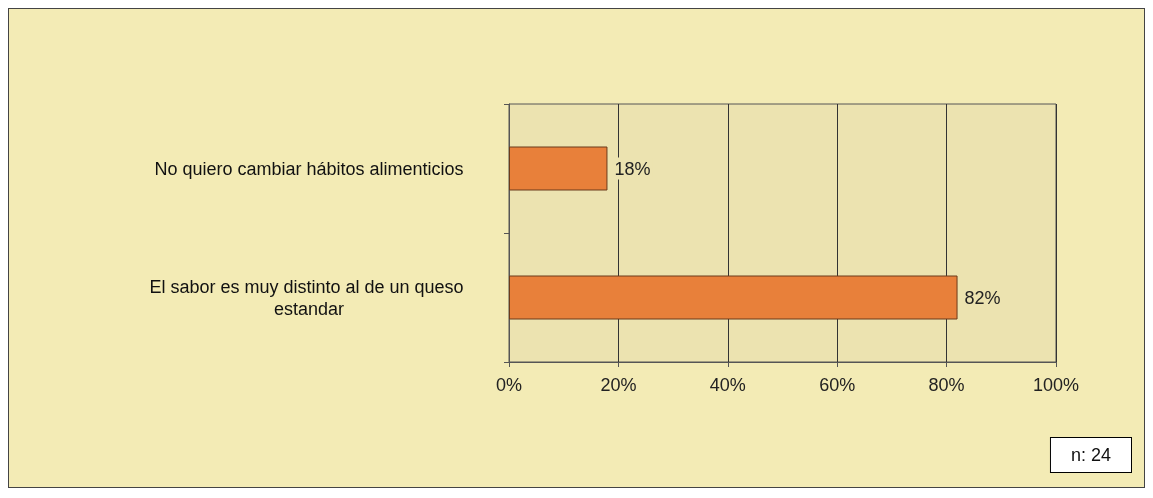  I want to click on x-tick-label: 20%, so click(618, 385).